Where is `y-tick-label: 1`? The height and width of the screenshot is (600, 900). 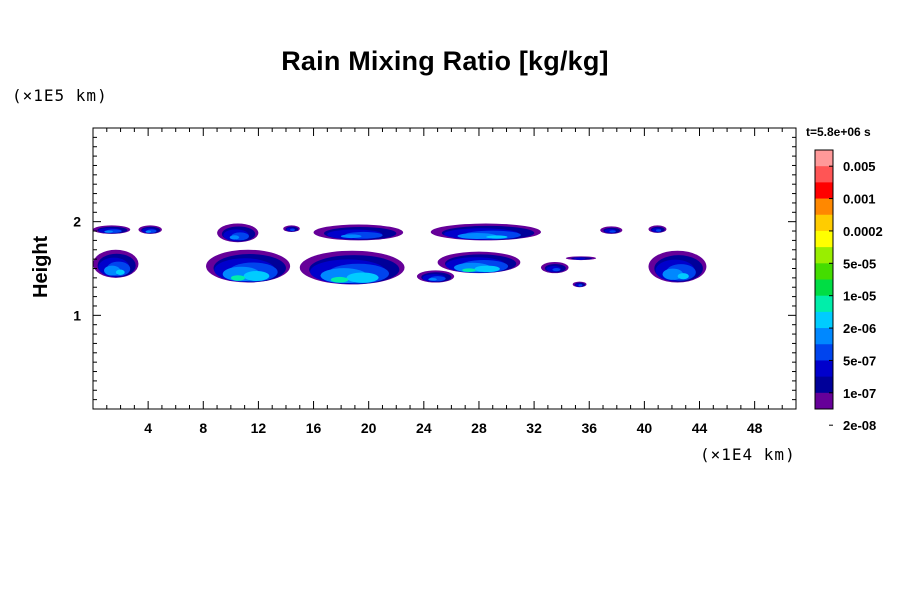 y-tick-label: 1 is located at coordinates (77, 315).